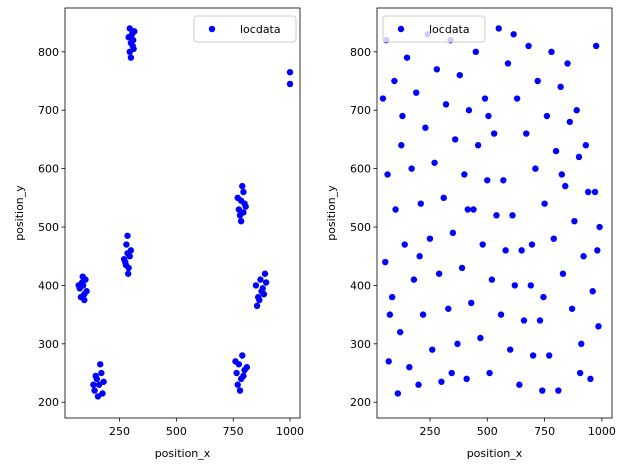 The height and width of the screenshot is (474, 629). I want to click on y-tick-label: 700, so click(48, 110).